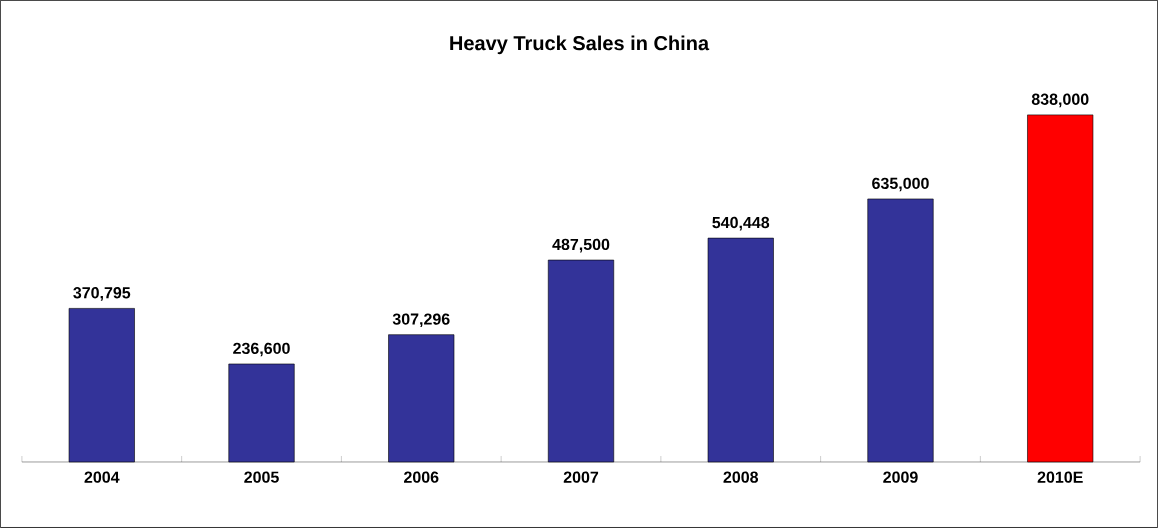  I want to click on x-tick-label: 2007, so click(581, 477).